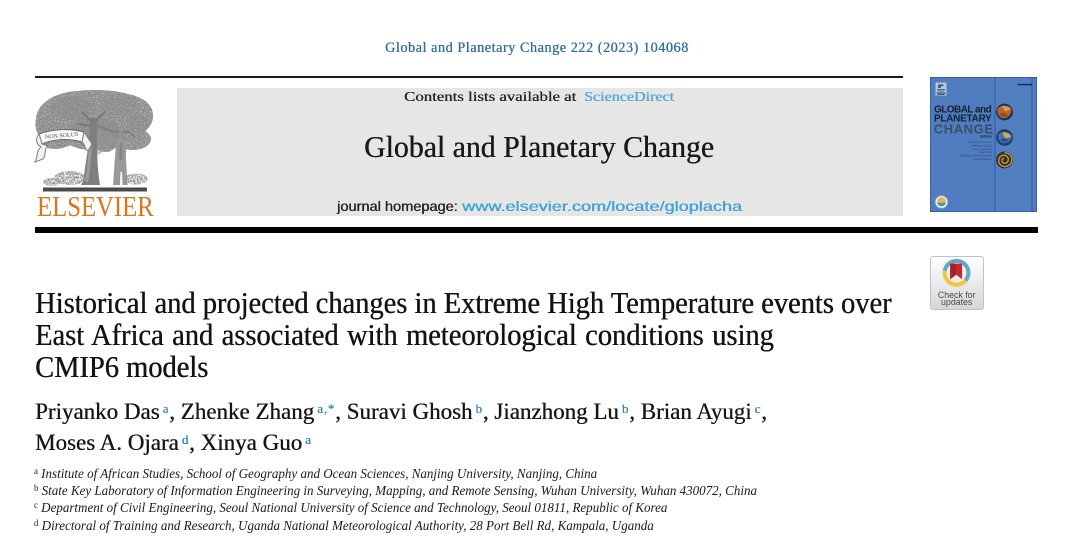  Describe the element at coordinates (979, 142) in the screenshot. I see `svg-text: Thomas M. Cronin` at that location.